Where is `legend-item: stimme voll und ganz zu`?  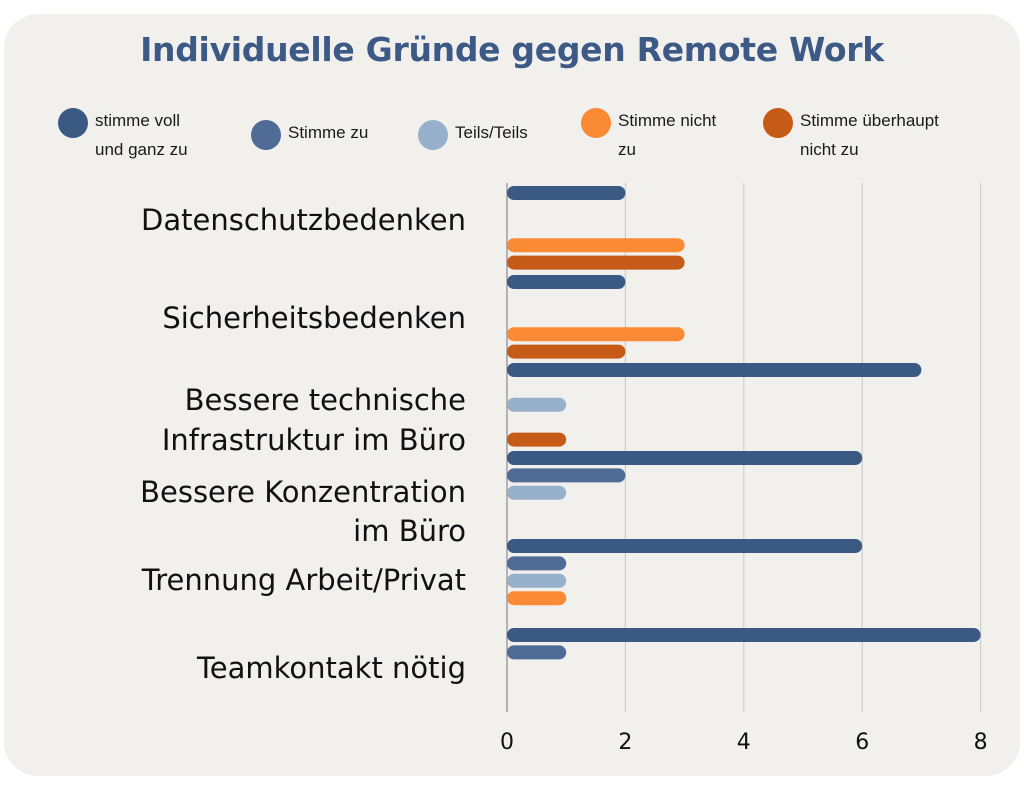 legend-item: stimme voll und ganz zu is located at coordinates (123, 135).